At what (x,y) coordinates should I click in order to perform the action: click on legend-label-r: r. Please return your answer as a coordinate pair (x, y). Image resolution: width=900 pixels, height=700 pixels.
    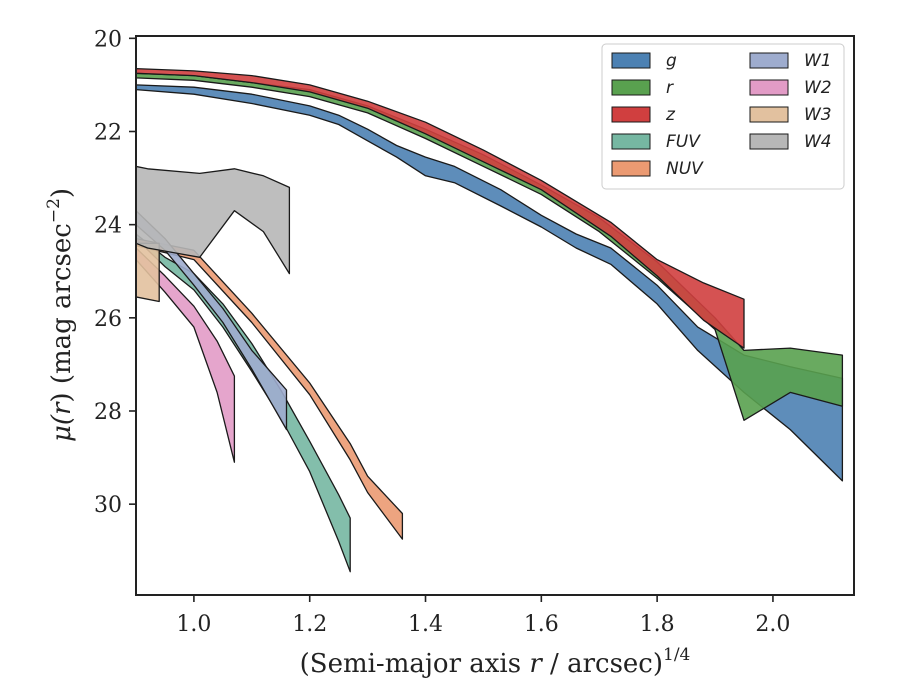
    Looking at the image, I should click on (670, 88).